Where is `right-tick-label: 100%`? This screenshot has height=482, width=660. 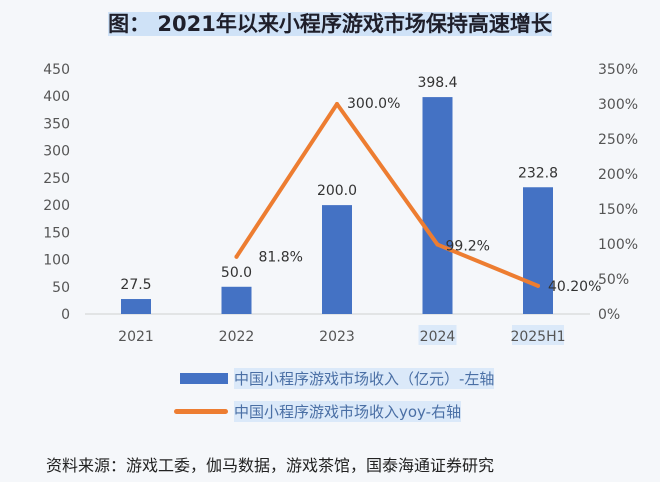 right-tick-label: 100% is located at coordinates (618, 245).